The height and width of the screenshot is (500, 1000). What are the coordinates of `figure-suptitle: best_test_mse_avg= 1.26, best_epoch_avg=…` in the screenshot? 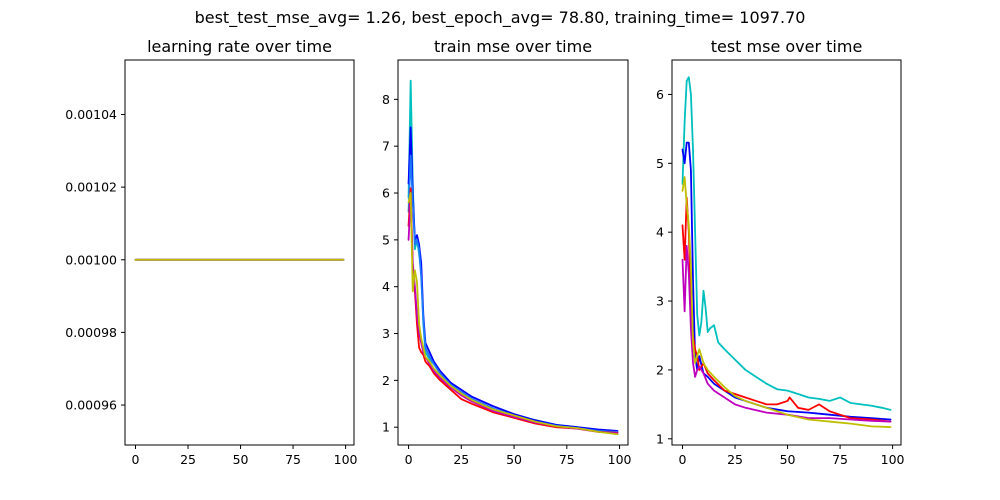 It's located at (500, 18).